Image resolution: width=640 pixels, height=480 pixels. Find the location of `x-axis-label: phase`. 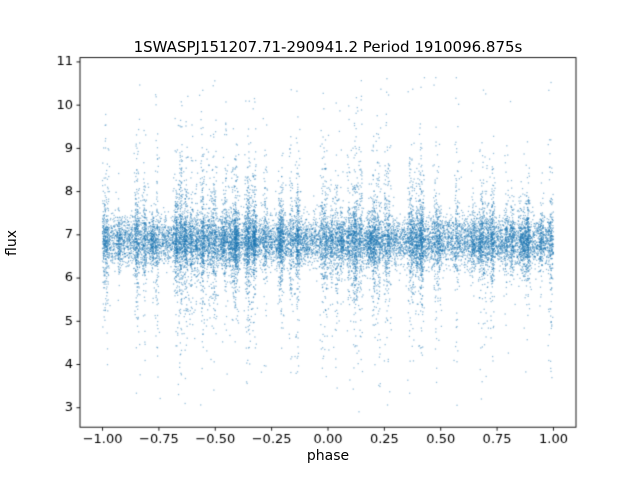

x-axis-label: phase is located at coordinates (328, 456).